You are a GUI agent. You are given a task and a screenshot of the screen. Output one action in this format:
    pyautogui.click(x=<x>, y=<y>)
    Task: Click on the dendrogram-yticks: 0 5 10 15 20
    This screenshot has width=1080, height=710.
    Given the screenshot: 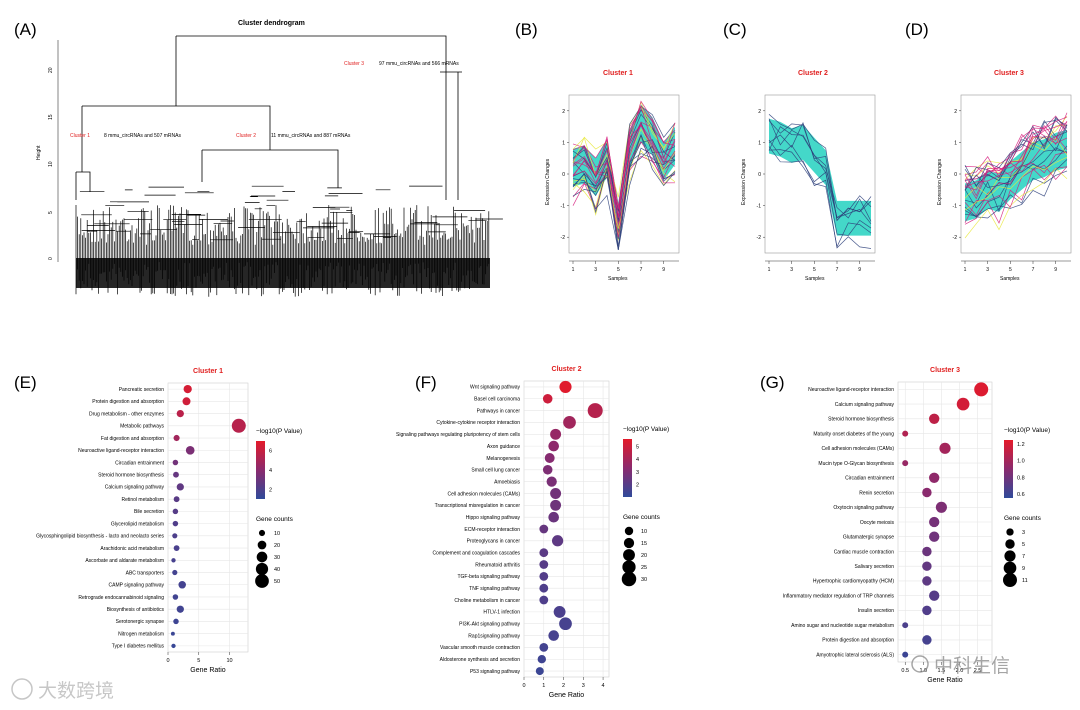 What is the action you would take?
    pyautogui.click(x=51, y=163)
    